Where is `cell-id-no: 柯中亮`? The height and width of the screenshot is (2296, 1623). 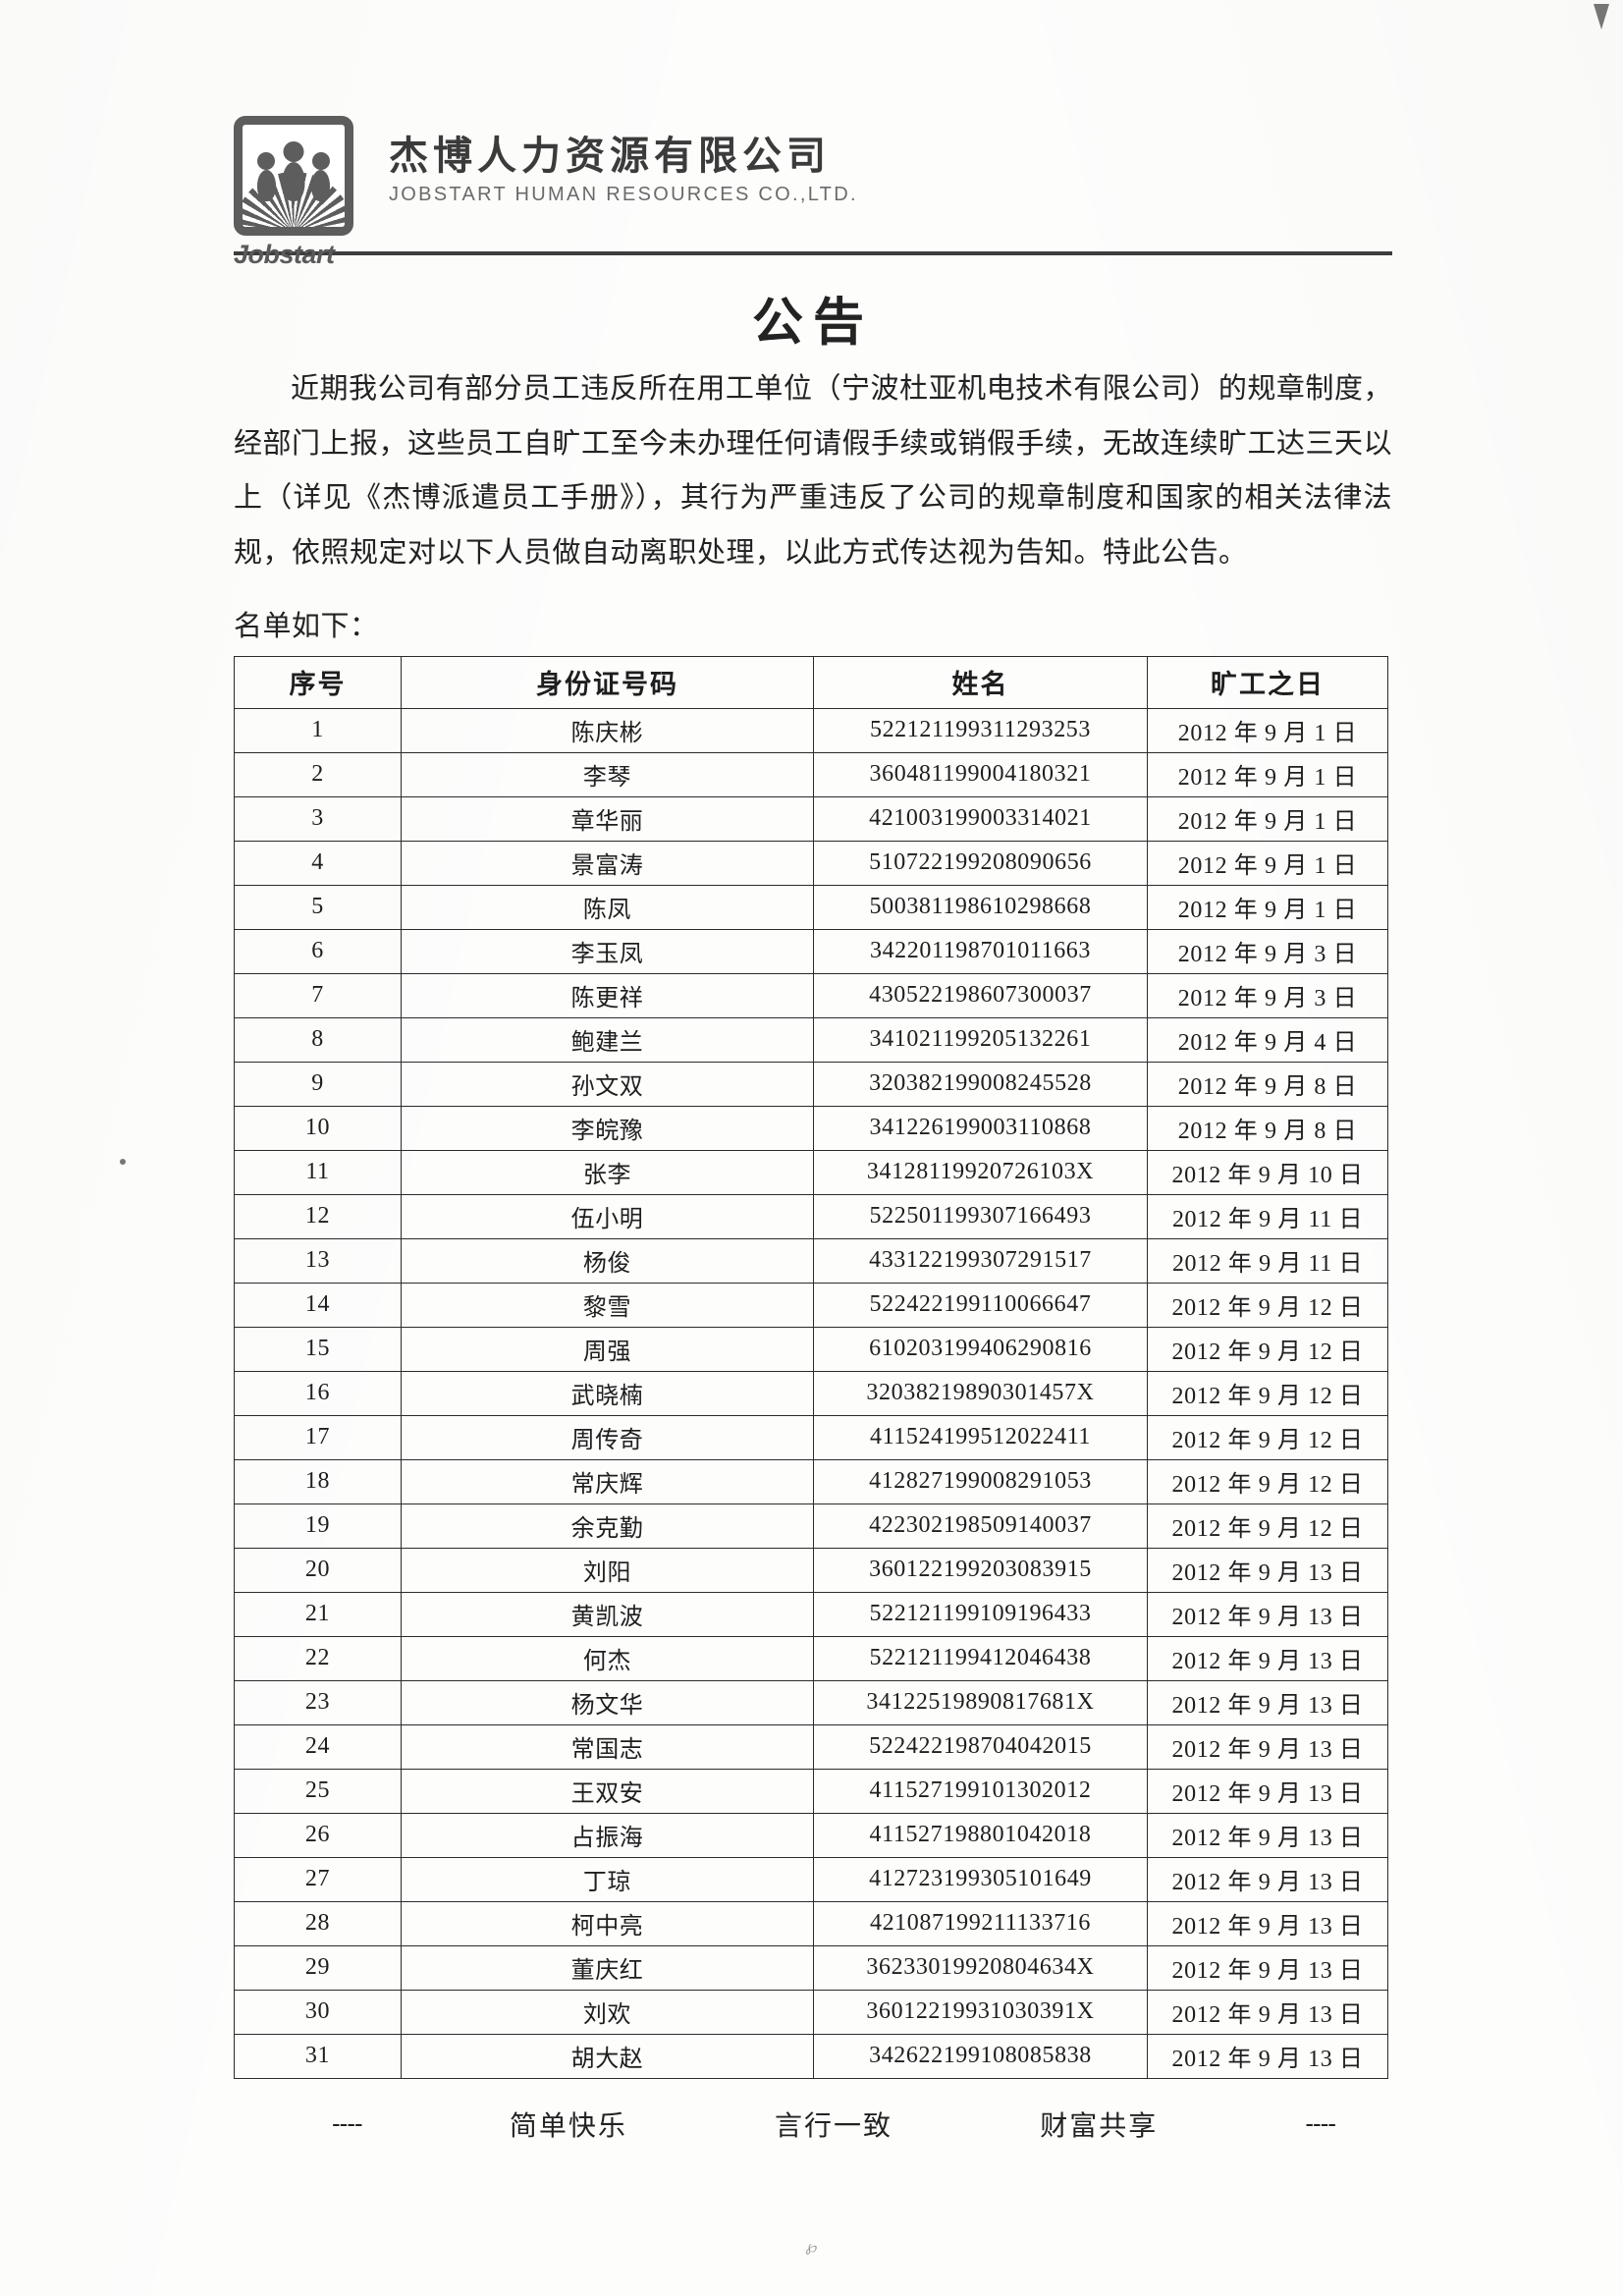
cell-id-no: 柯中亮 is located at coordinates (607, 1923).